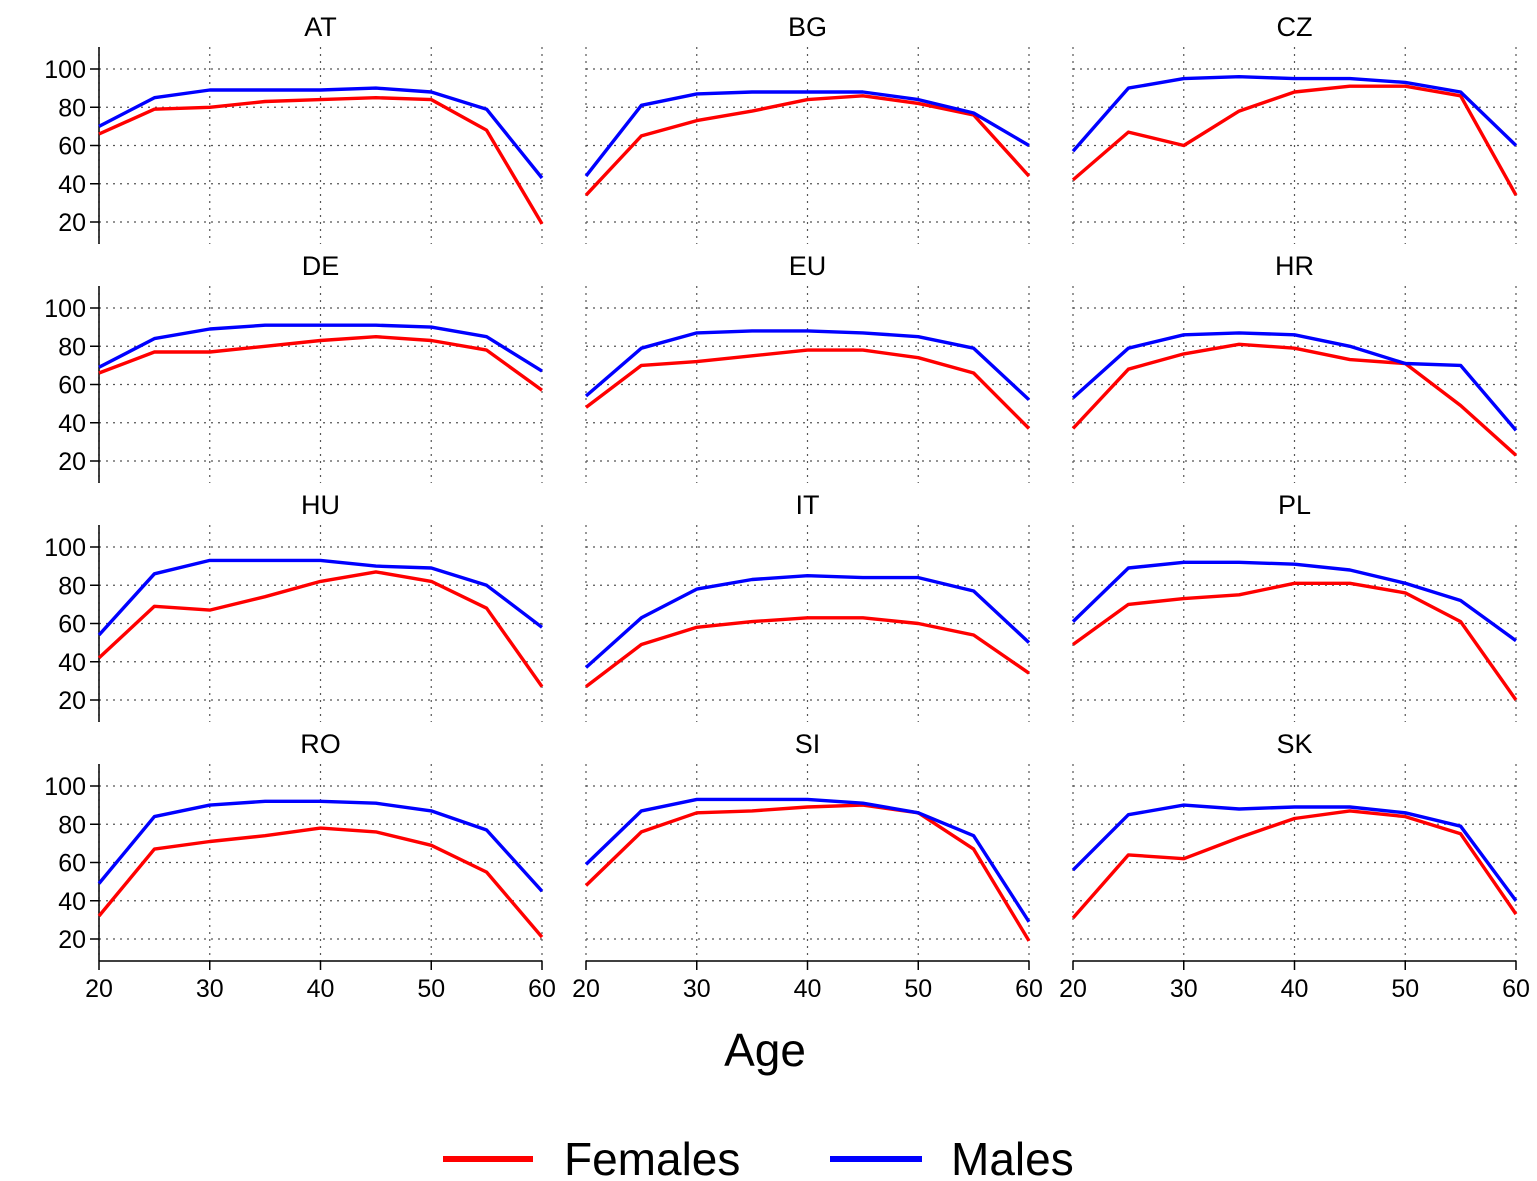 The height and width of the screenshot is (1181, 1537). I want to click on panel-title: HU, so click(320, 505).